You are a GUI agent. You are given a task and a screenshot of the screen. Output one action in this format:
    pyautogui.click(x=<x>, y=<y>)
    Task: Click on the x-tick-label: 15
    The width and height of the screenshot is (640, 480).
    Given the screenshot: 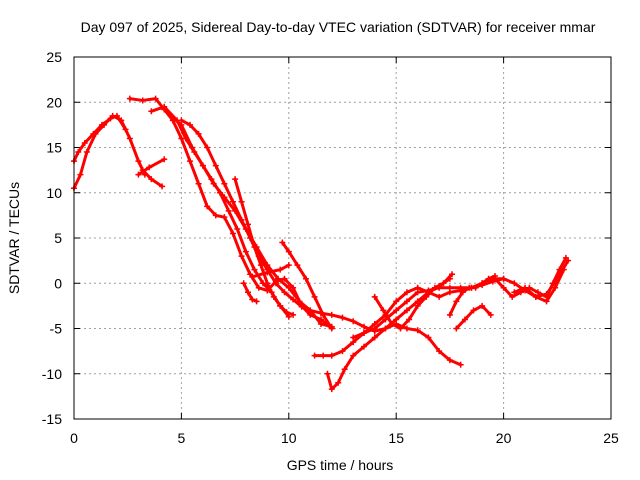 What is the action you would take?
    pyautogui.click(x=396, y=438)
    